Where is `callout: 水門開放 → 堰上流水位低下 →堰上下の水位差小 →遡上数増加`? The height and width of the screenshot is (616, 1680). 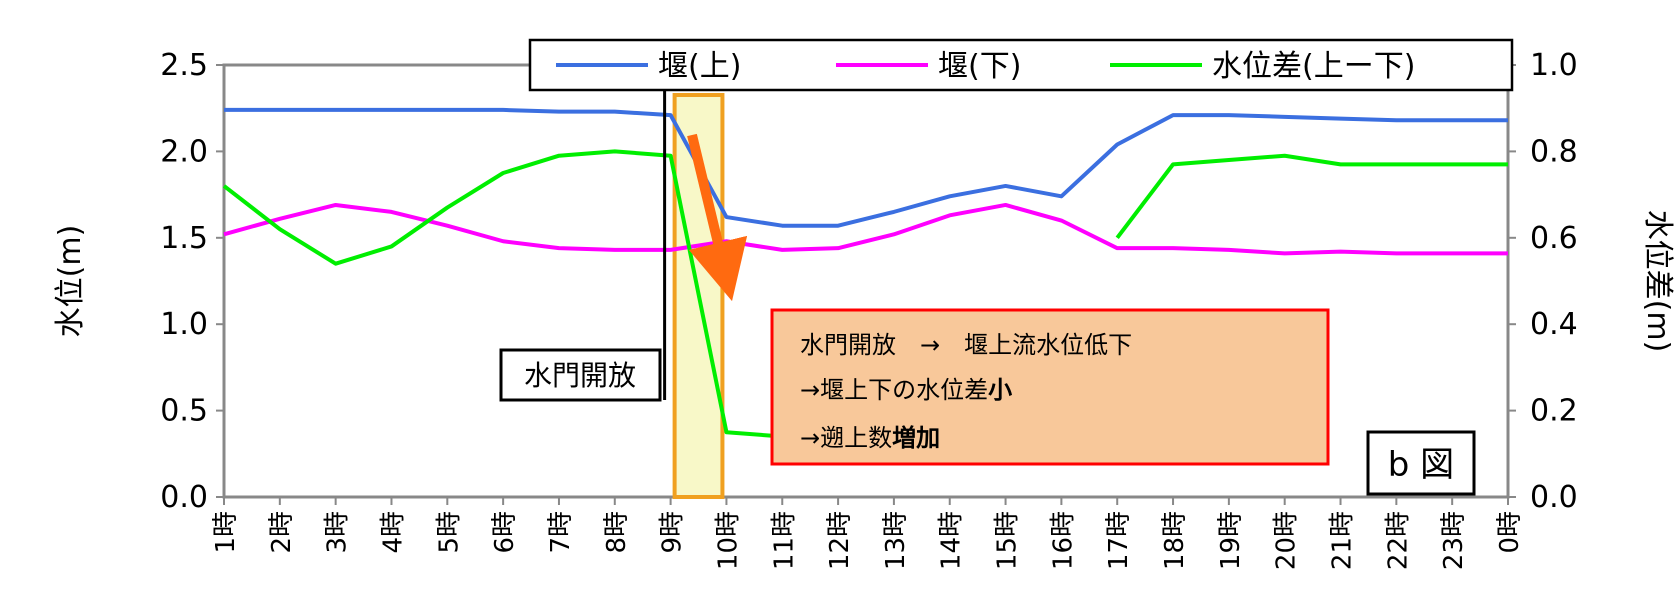
callout: 水門開放 → 堰上流水位低下 →堰上下の水位差小 →遡上数増加 is located at coordinates (1050, 387).